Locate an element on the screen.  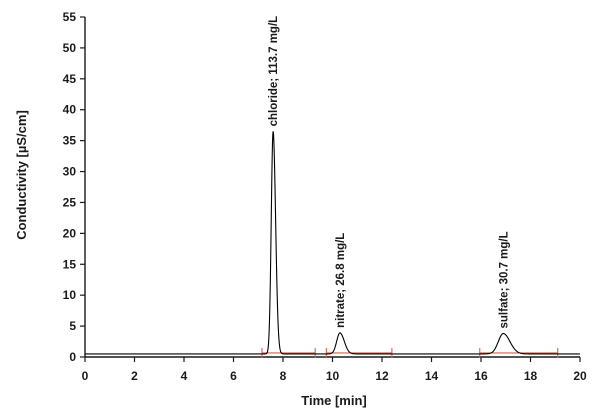
x-axis-title: Time [min] is located at coordinates (334, 400).